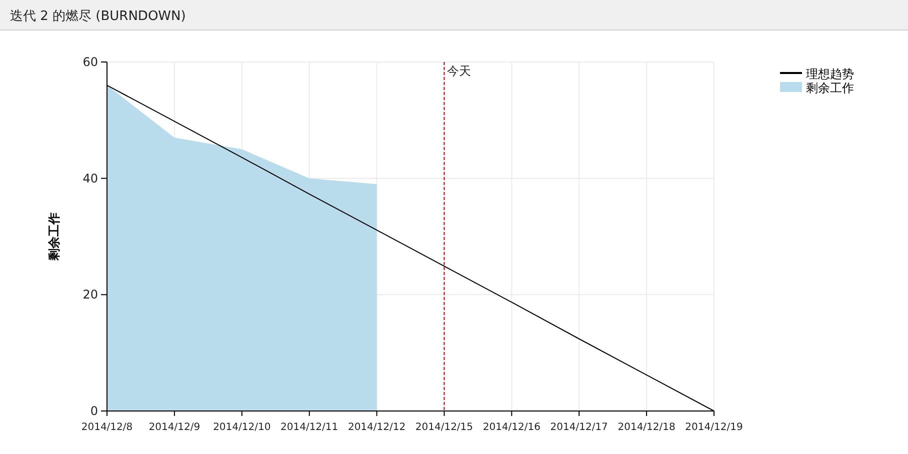 This screenshot has height=454, width=908. What do you see at coordinates (459, 71) in the screenshot?
I see `ref-line-label: 今天` at bounding box center [459, 71].